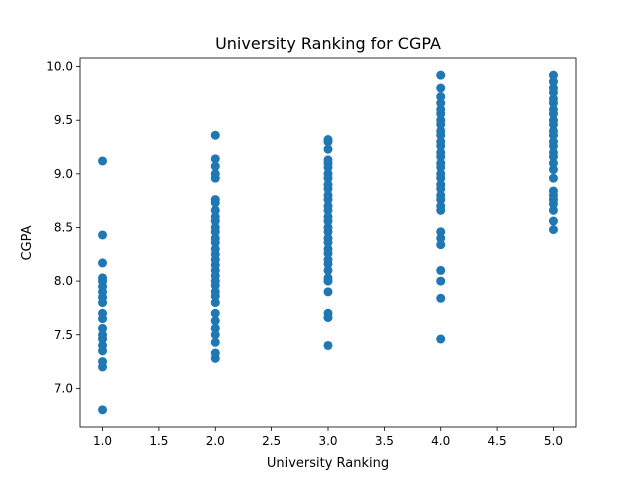 The width and height of the screenshot is (640, 480). I want to click on y-tick-label: 10.0, so click(59, 67).